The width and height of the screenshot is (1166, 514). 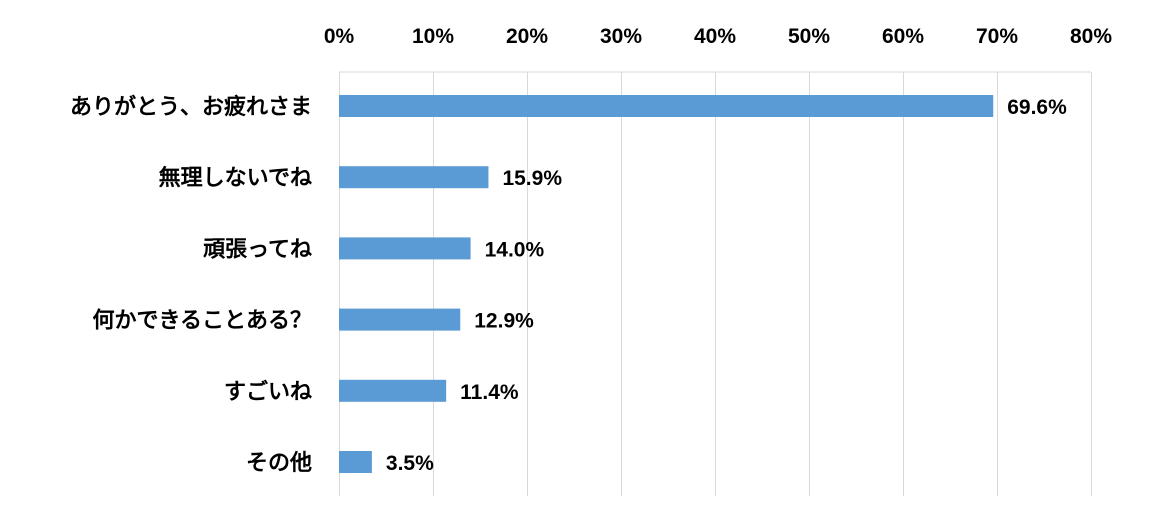 What do you see at coordinates (235, 178) in the screenshot?
I see `category-label: 無理しないでね` at bounding box center [235, 178].